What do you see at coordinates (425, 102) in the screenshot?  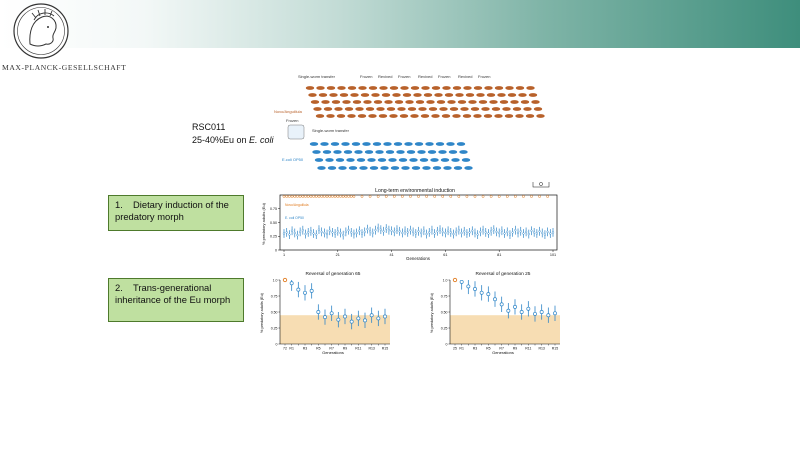 I see `schematic-top-plates` at bounding box center [425, 102].